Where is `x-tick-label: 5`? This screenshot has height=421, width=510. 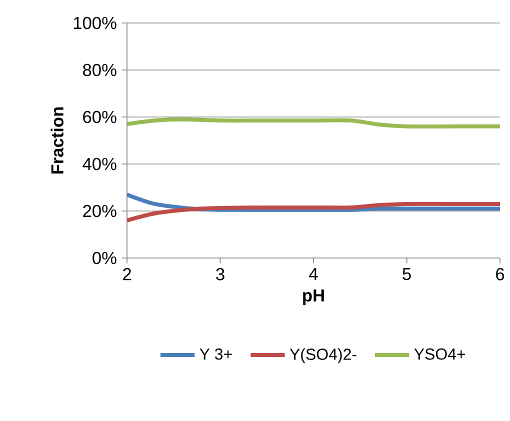
x-tick-label: 5 is located at coordinates (406, 274).